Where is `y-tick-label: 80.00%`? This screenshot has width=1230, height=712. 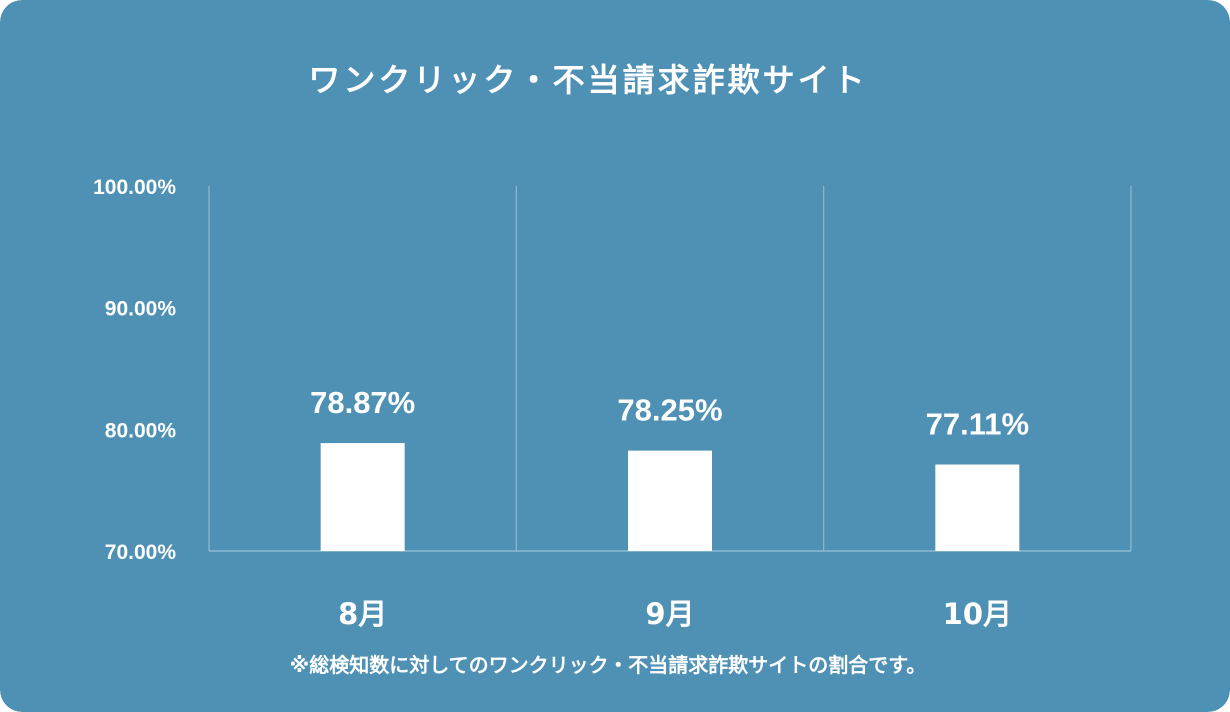
y-tick-label: 80.00% is located at coordinates (141, 430).